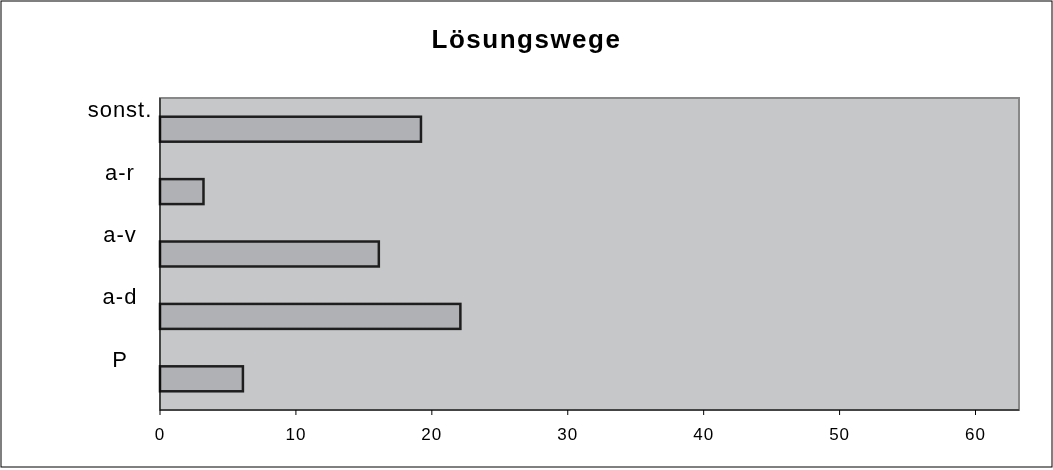 The height and width of the screenshot is (470, 1053). What do you see at coordinates (120, 172) in the screenshot?
I see `y-tick-label: a-r` at bounding box center [120, 172].